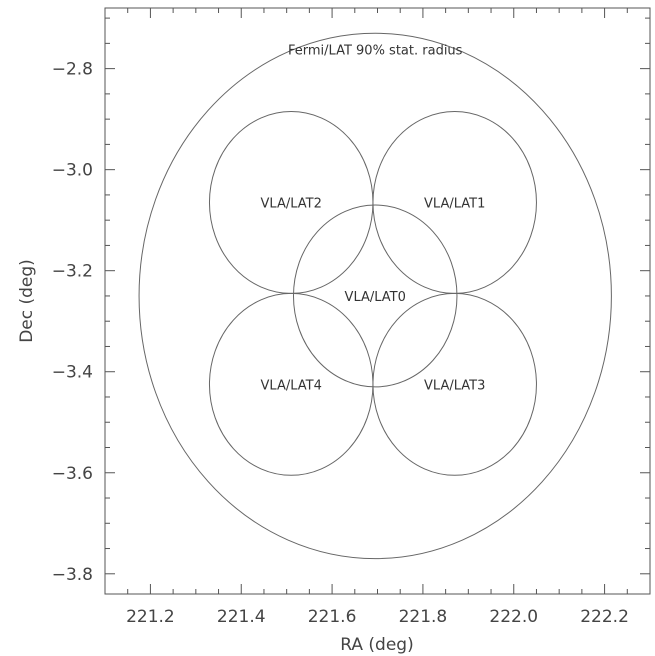  Describe the element at coordinates (423, 617) in the screenshot. I see `x-tick-label: 221.8` at that location.